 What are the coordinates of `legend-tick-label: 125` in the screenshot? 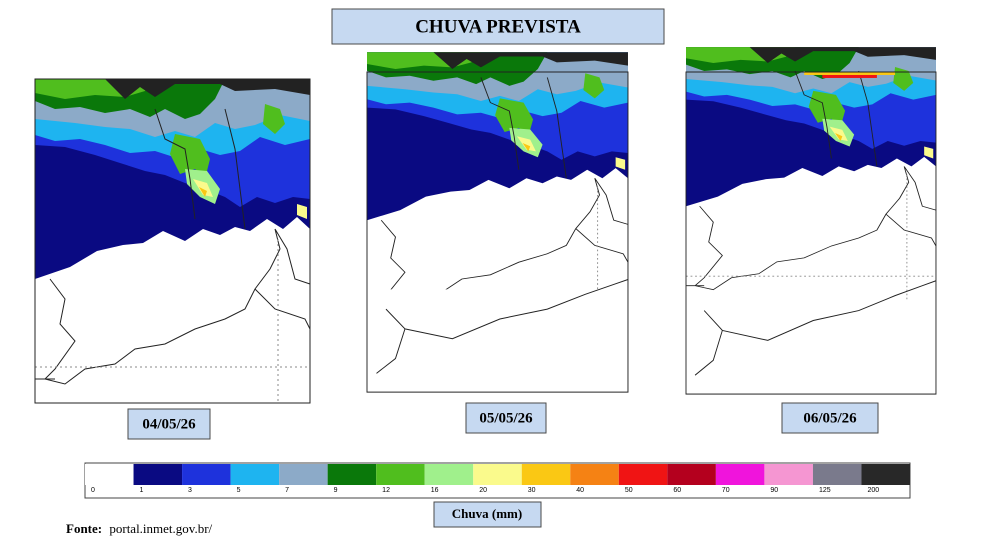 It's located at (825, 490).